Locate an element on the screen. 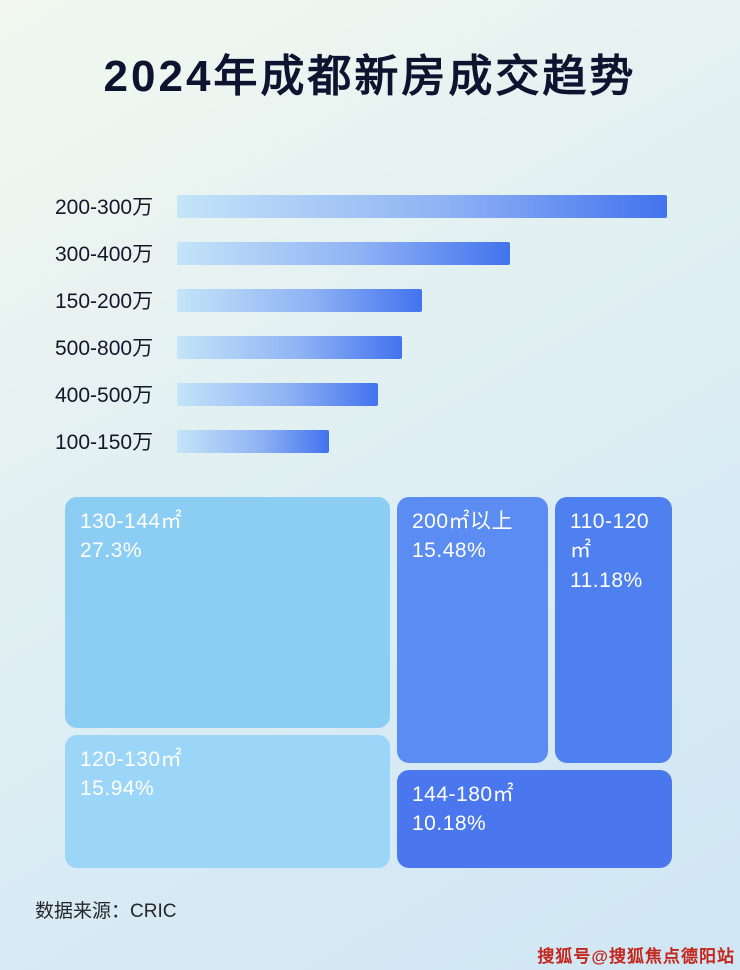 This screenshot has width=740, height=970. watermark: 搜狐号@搜狐焦点德阳站 is located at coordinates (636, 956).